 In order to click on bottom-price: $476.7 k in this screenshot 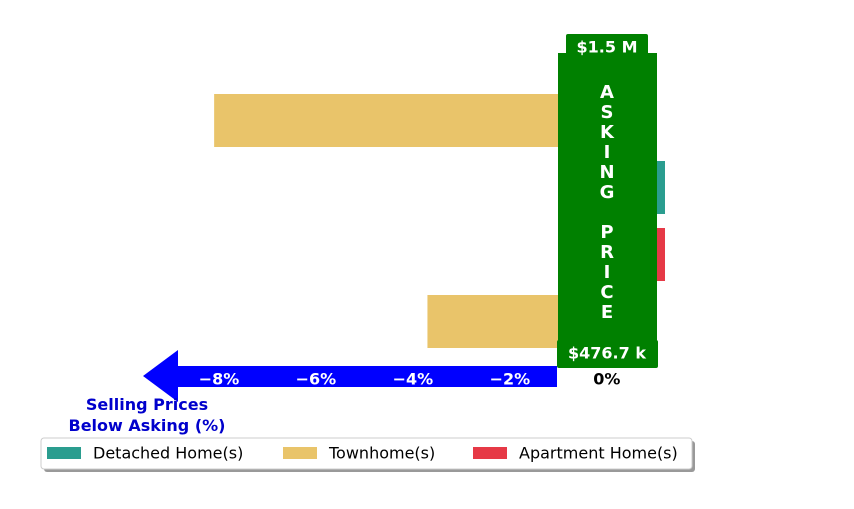, I will do `click(607, 353)`.